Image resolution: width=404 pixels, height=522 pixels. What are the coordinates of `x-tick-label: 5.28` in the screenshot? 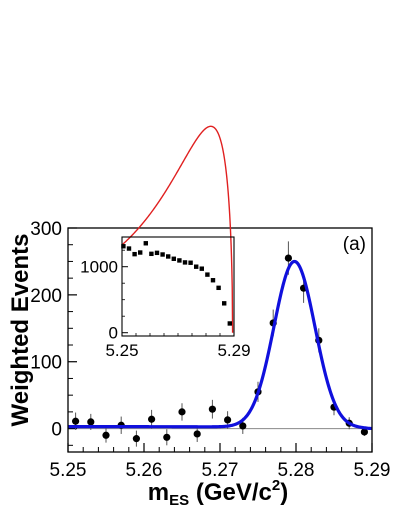 It's located at (296, 470).